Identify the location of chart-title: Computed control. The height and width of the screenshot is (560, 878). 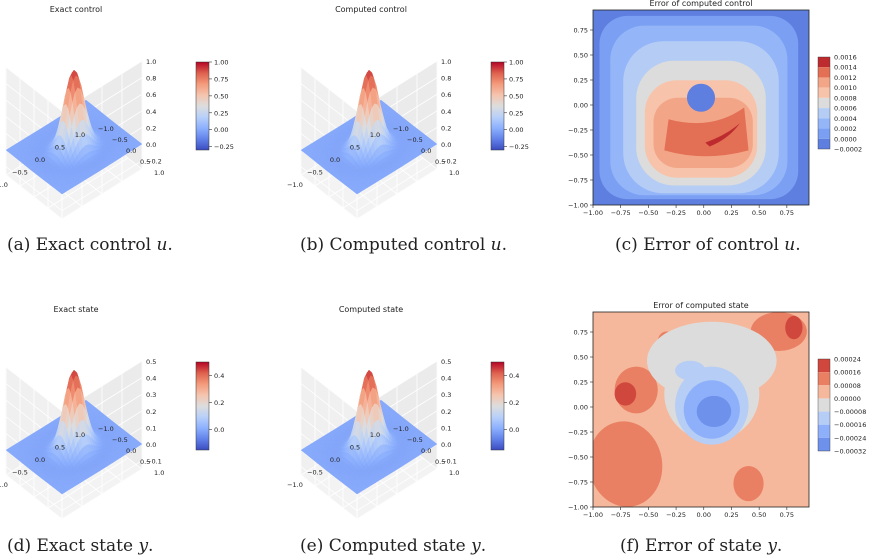
(371, 9).